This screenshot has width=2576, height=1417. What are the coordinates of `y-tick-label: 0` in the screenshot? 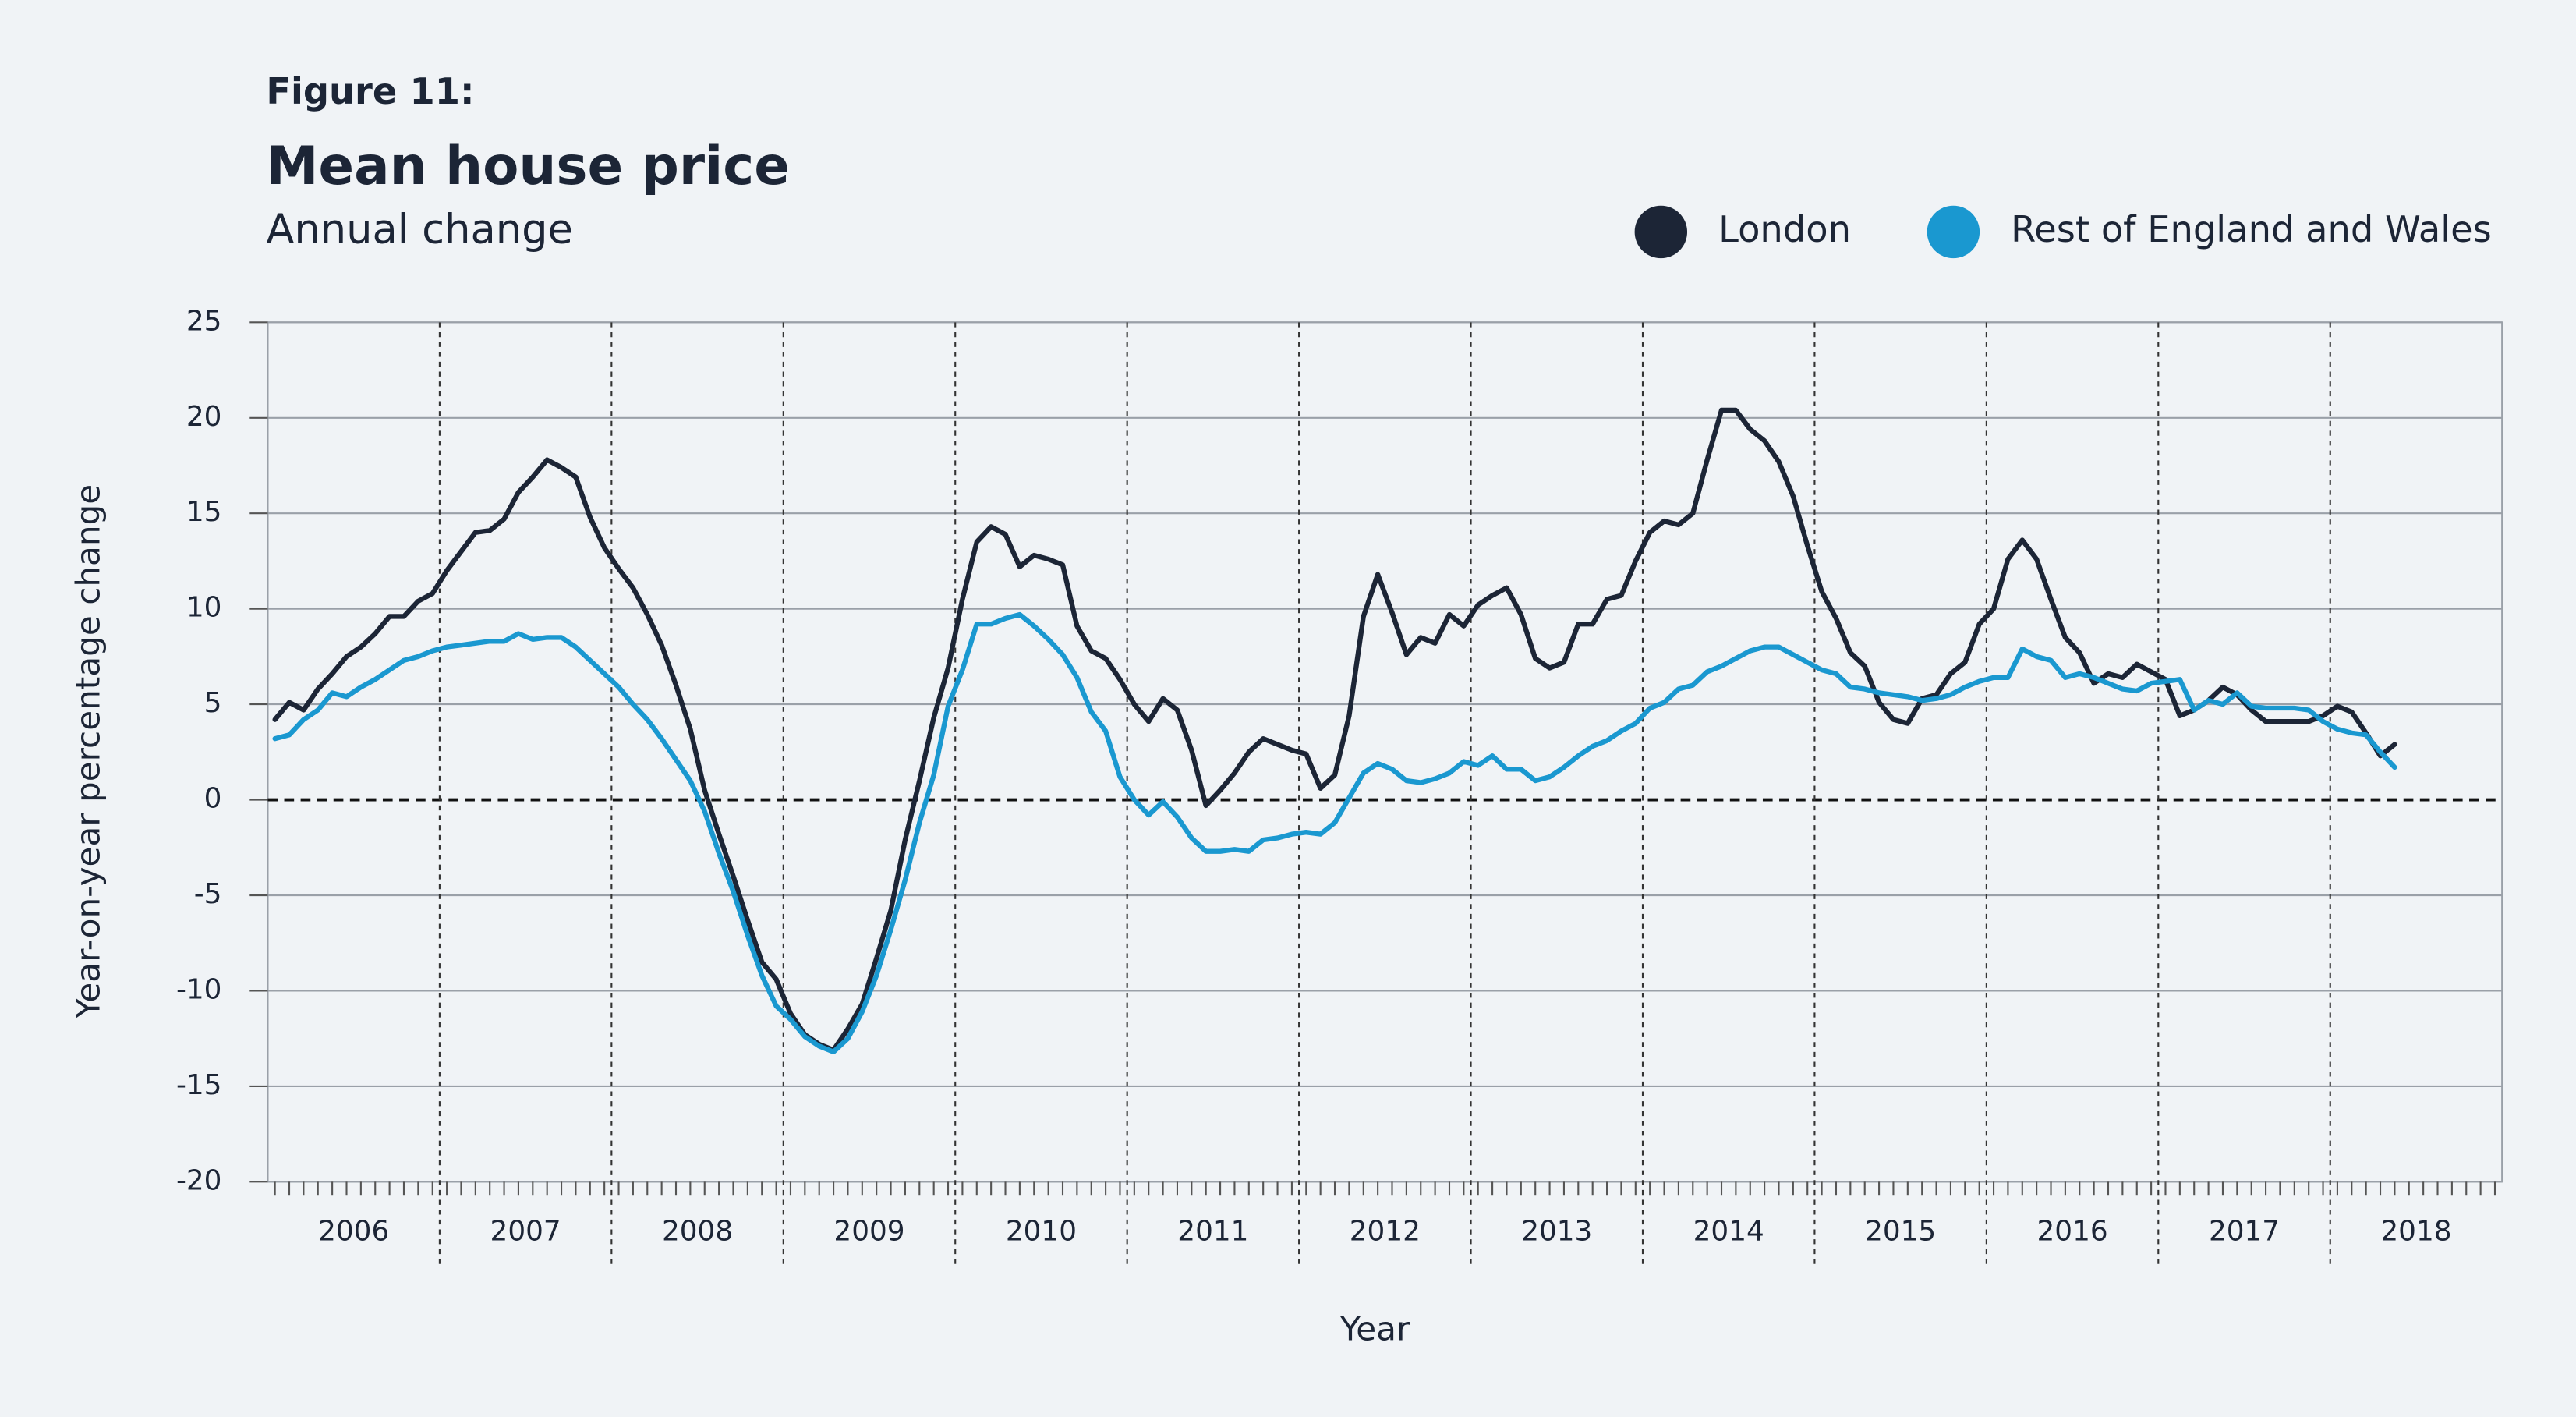 It's located at (213, 799).